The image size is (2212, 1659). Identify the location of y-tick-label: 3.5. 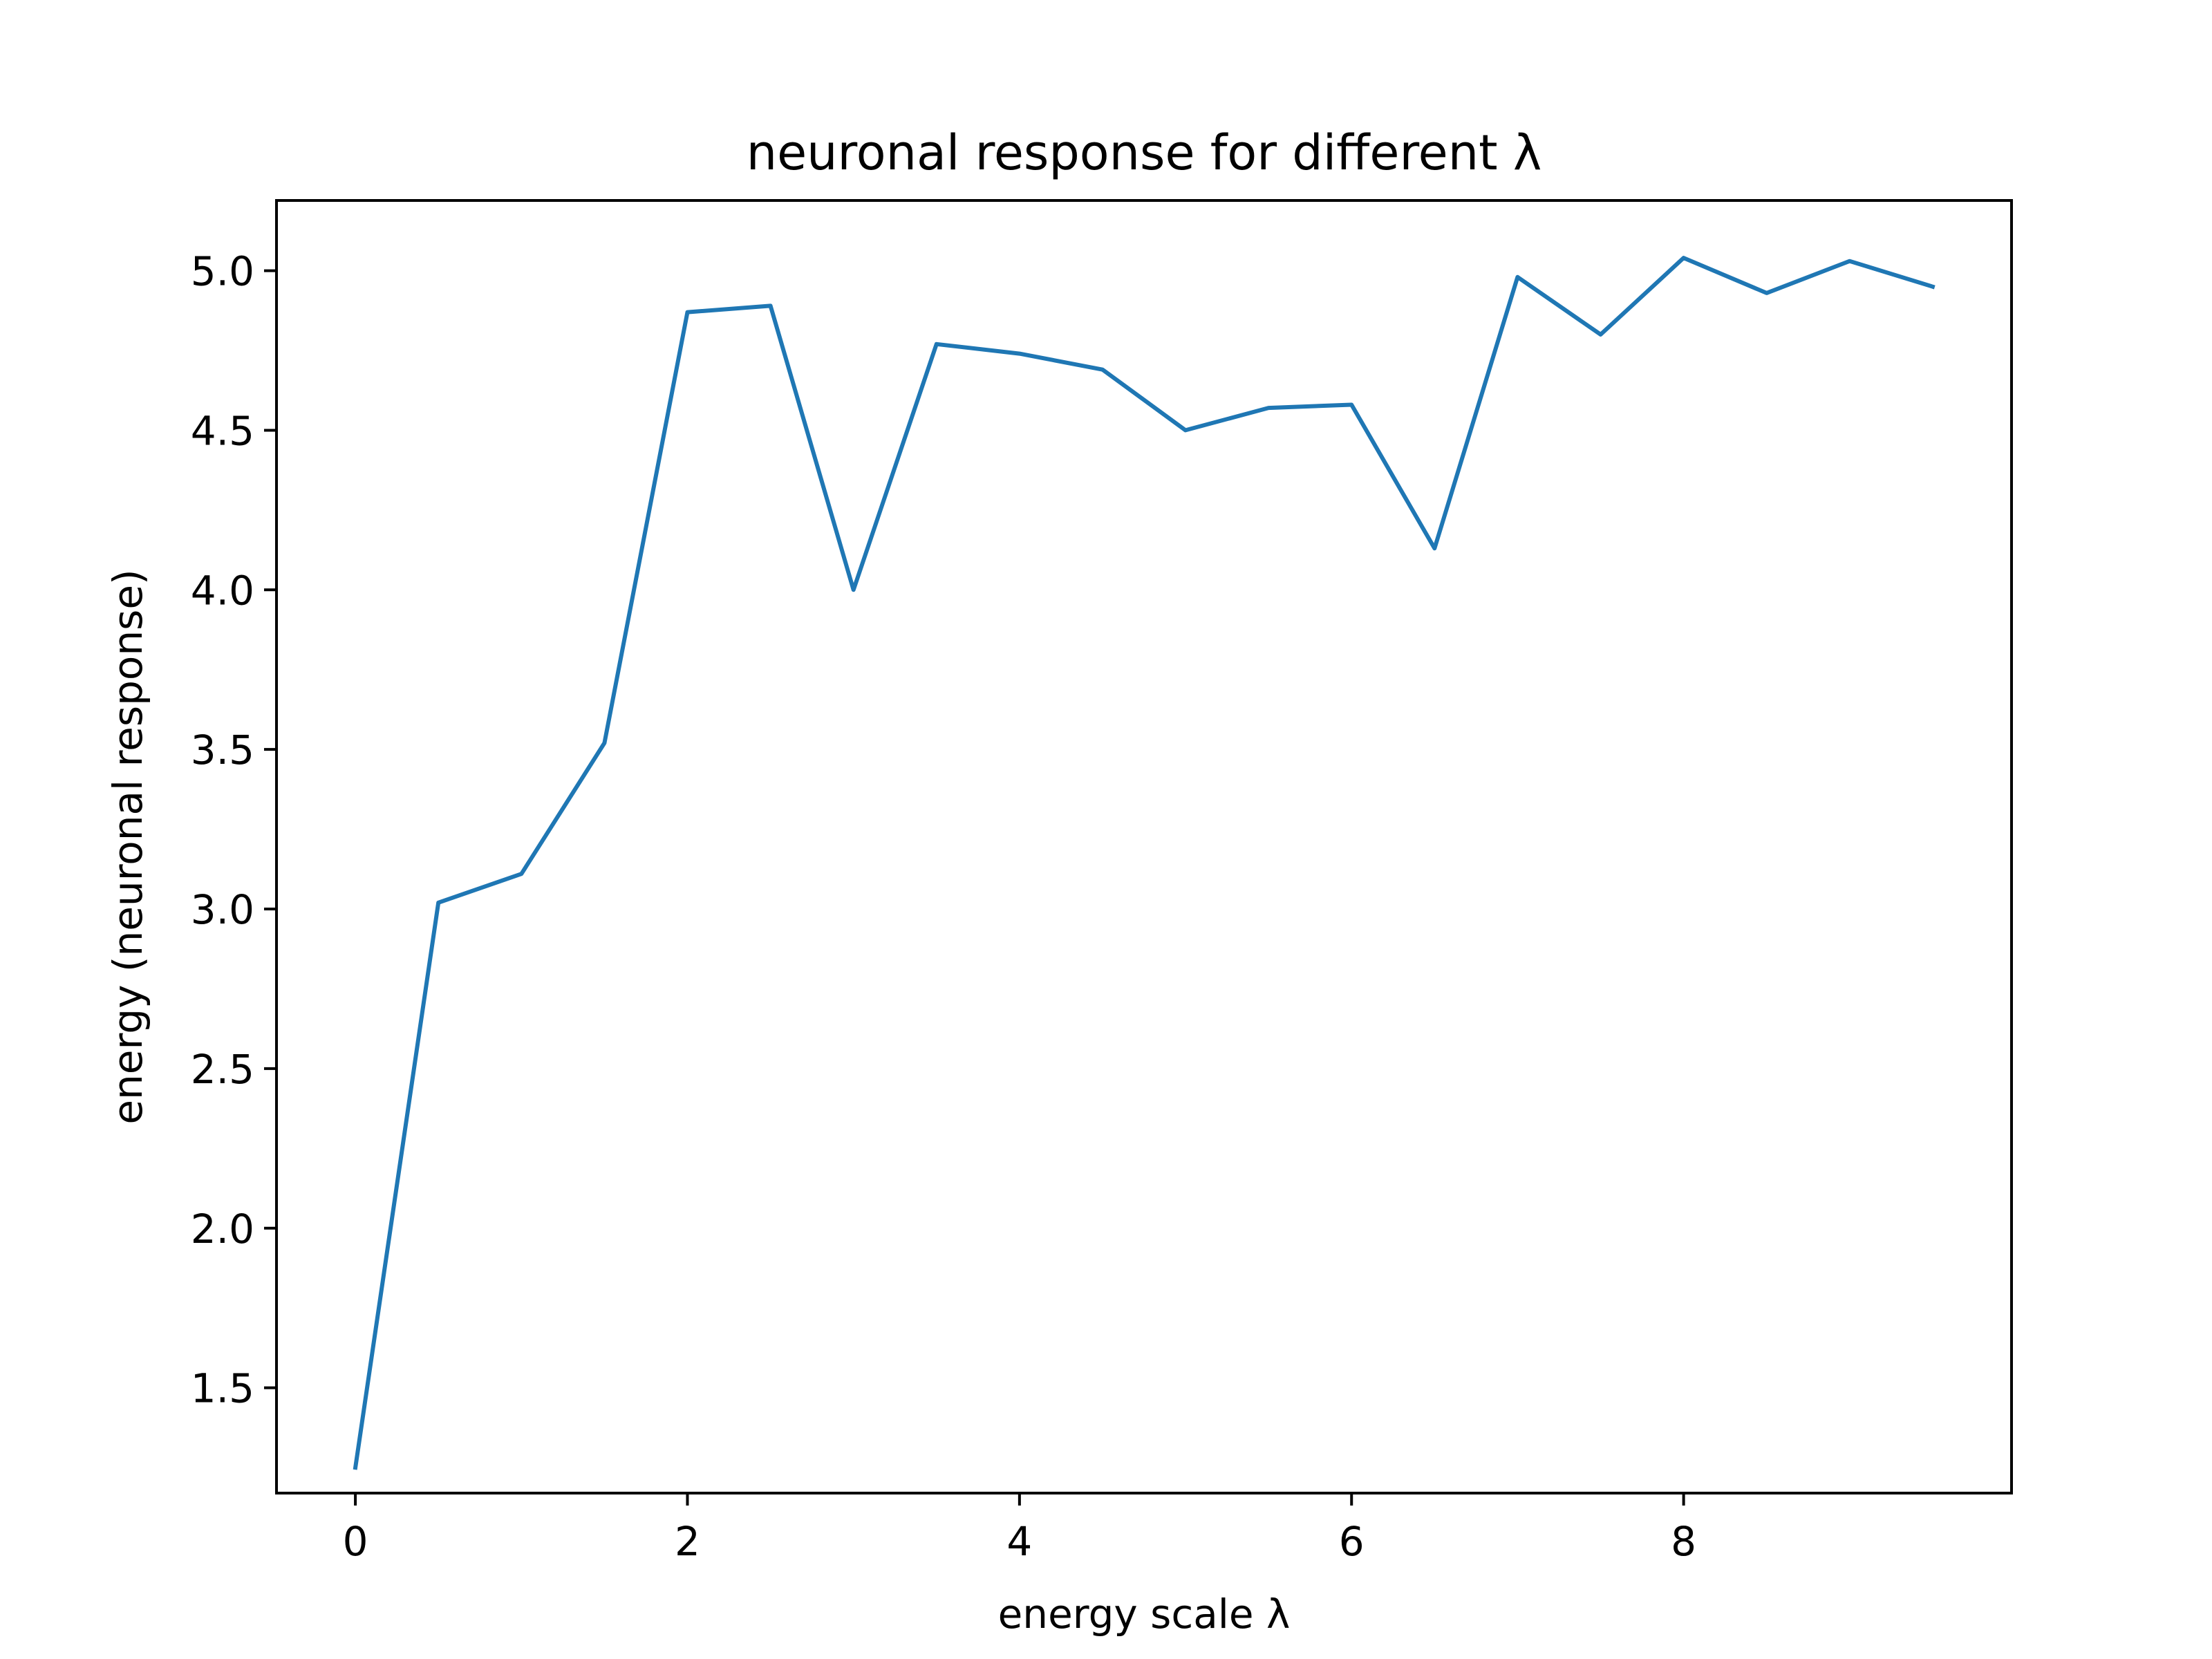
(222, 751).